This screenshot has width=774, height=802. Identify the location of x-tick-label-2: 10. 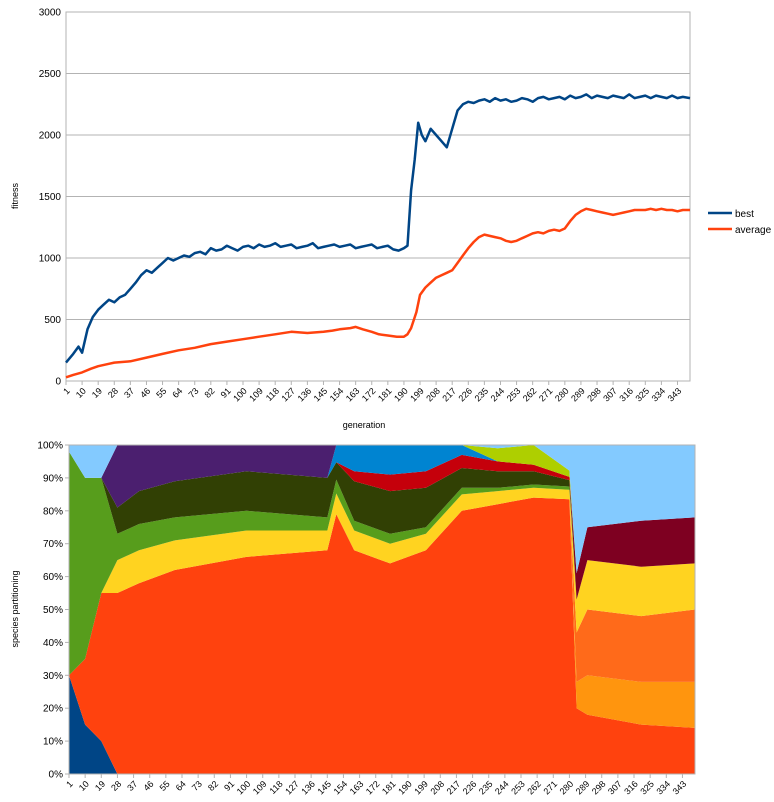
(84, 786).